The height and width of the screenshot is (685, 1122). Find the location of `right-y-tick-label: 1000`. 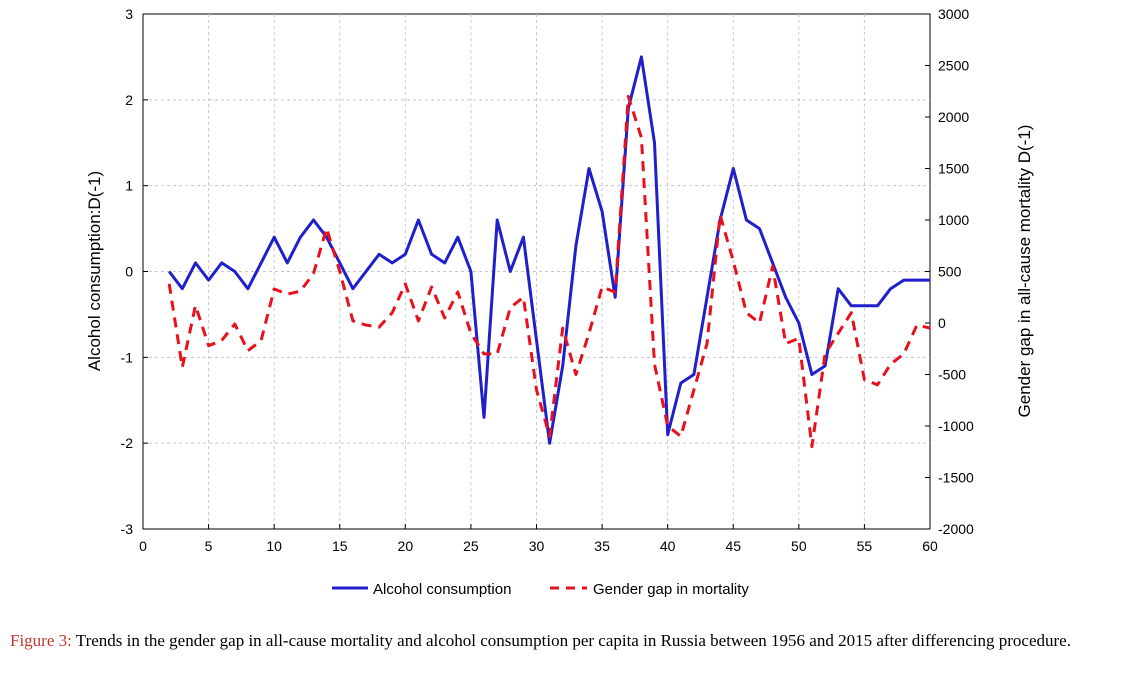

right-y-tick-label: 1000 is located at coordinates (953, 220).